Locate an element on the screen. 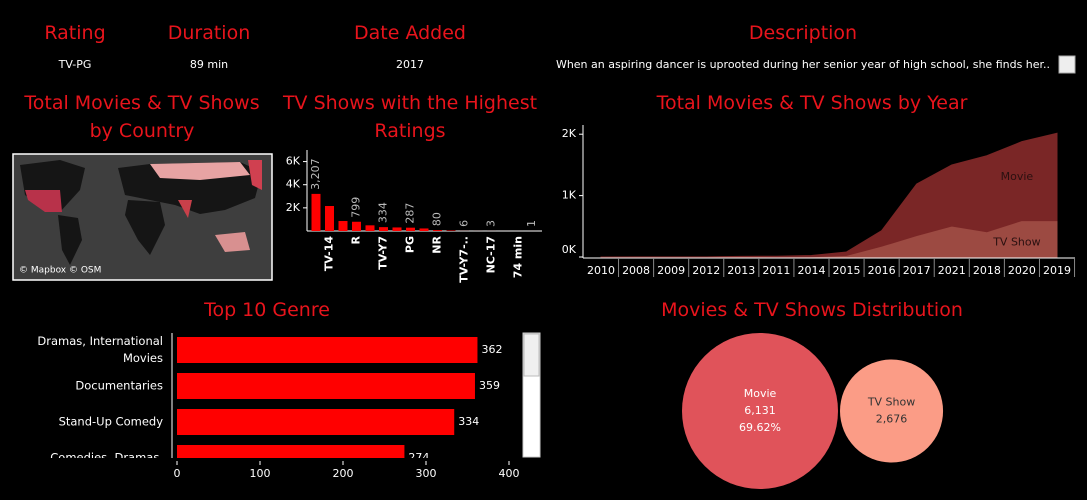  x-tick-label: 2021 is located at coordinates (952, 270).